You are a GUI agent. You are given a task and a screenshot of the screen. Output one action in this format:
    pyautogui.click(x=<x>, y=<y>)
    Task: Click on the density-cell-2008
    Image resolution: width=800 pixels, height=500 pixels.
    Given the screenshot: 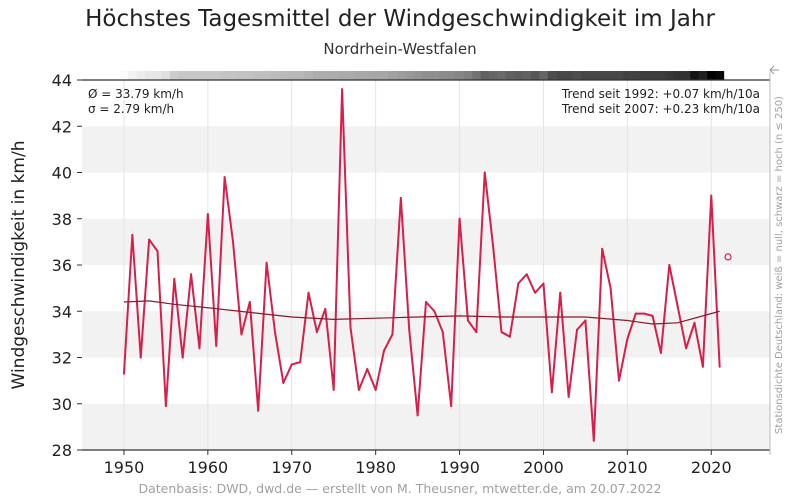 What is the action you would take?
    pyautogui.click(x=611, y=75)
    